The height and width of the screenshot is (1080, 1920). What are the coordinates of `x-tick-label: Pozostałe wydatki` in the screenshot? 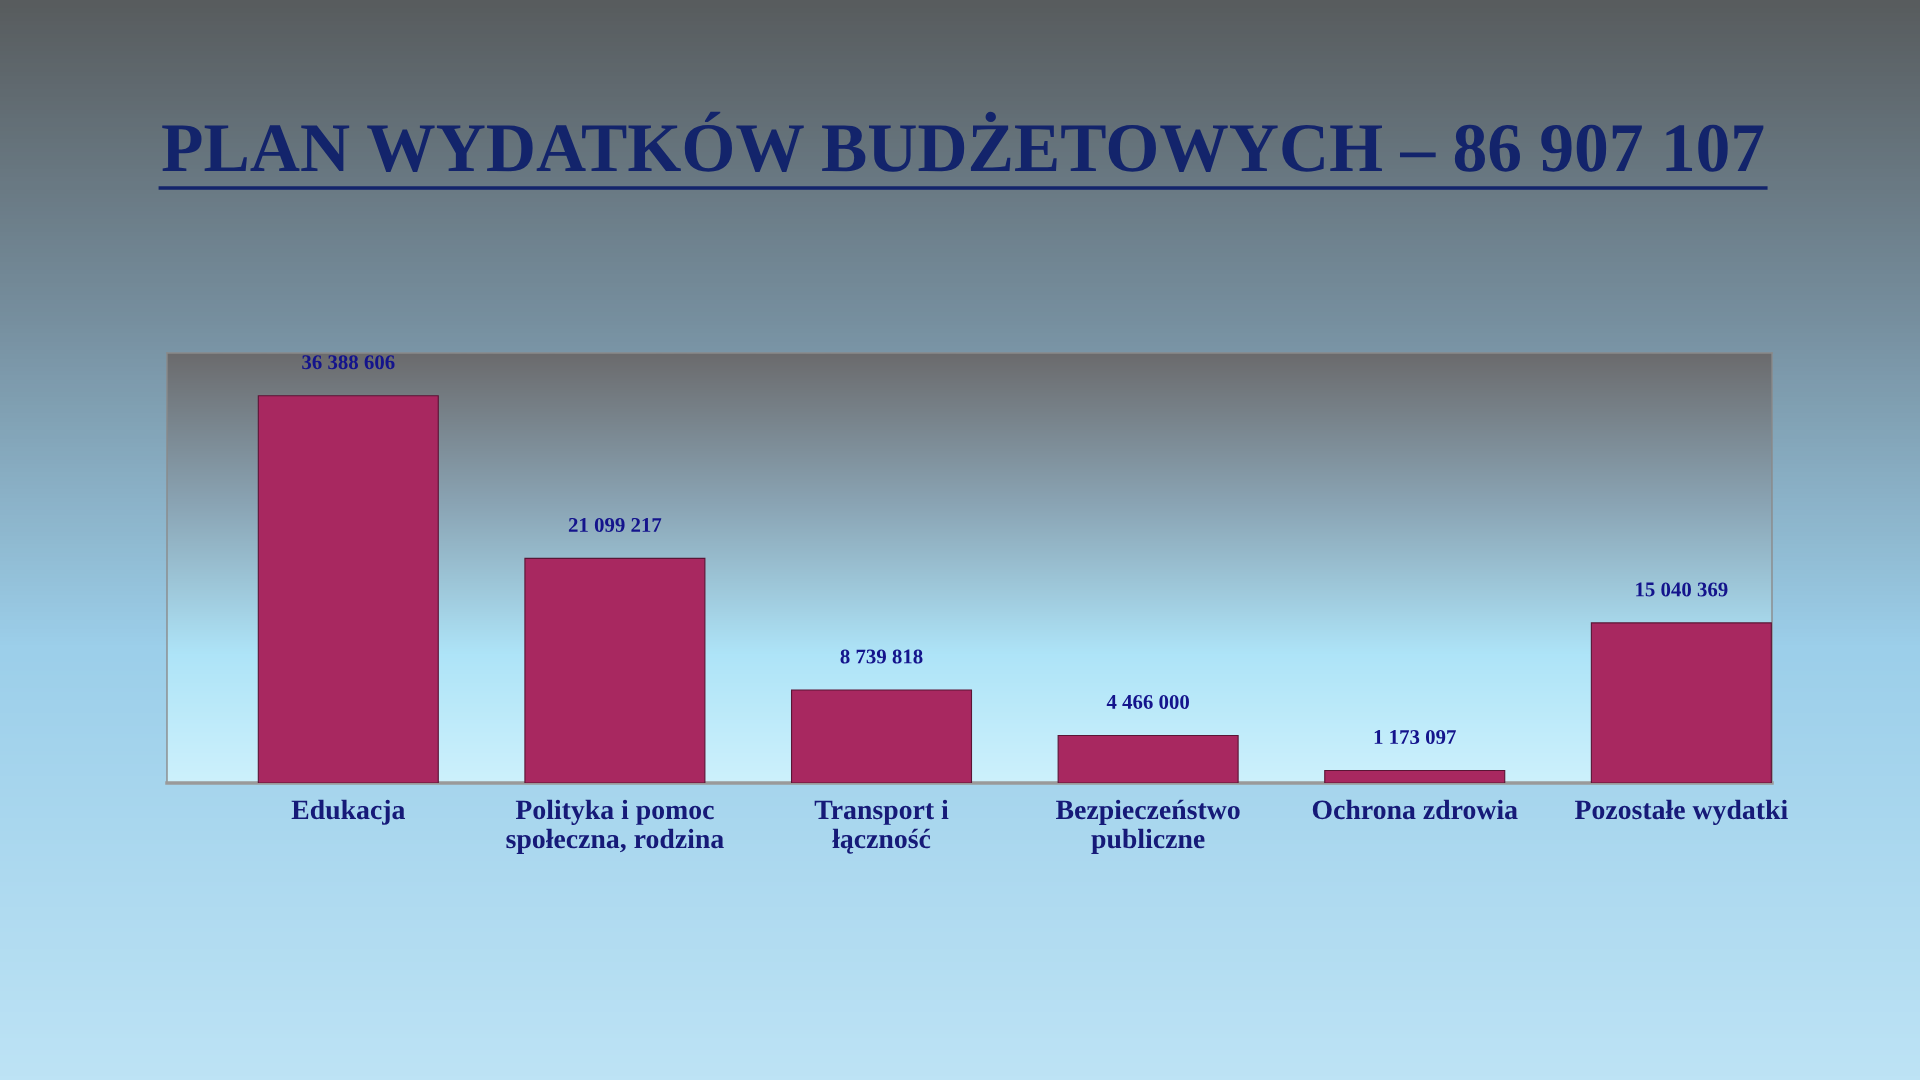 It's located at (1681, 812).